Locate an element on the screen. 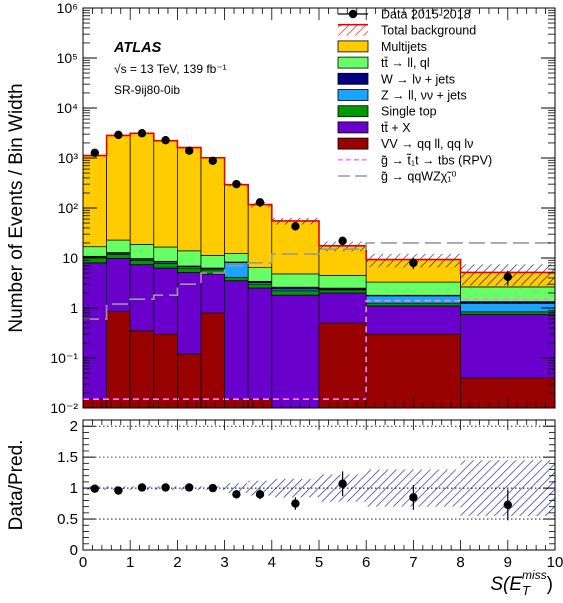 The image size is (563, 603). energy-label: √s = 13 TeV, 139 fb⁻¹ is located at coordinates (170, 69).